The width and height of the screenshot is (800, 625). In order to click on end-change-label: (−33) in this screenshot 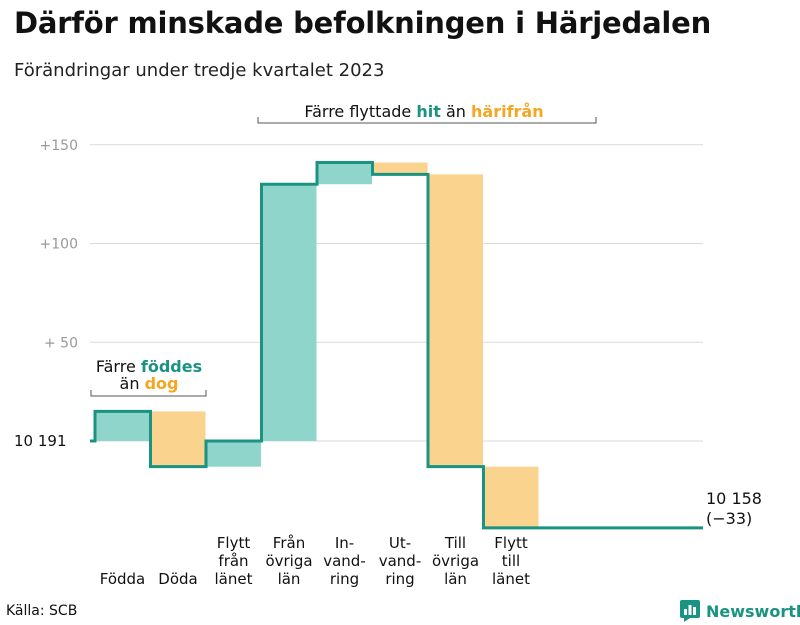, I will do `click(729, 518)`.